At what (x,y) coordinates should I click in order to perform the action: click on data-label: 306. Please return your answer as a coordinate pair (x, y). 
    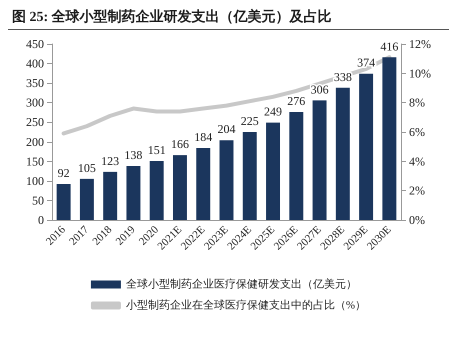
    Looking at the image, I should click on (319, 89).